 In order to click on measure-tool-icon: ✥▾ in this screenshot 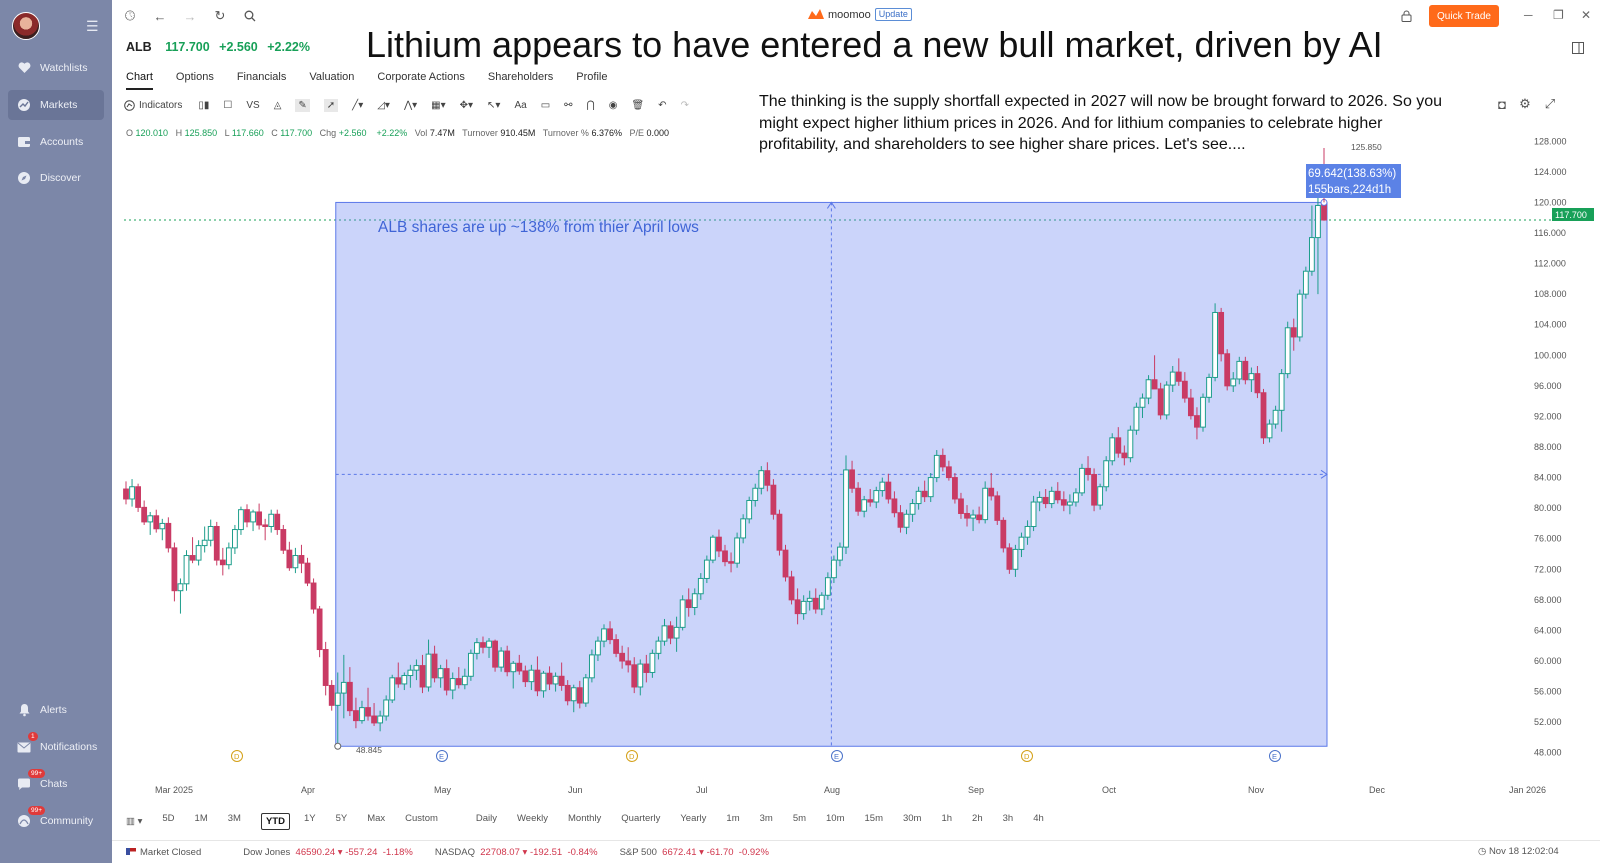, I will do `click(466, 105)`.